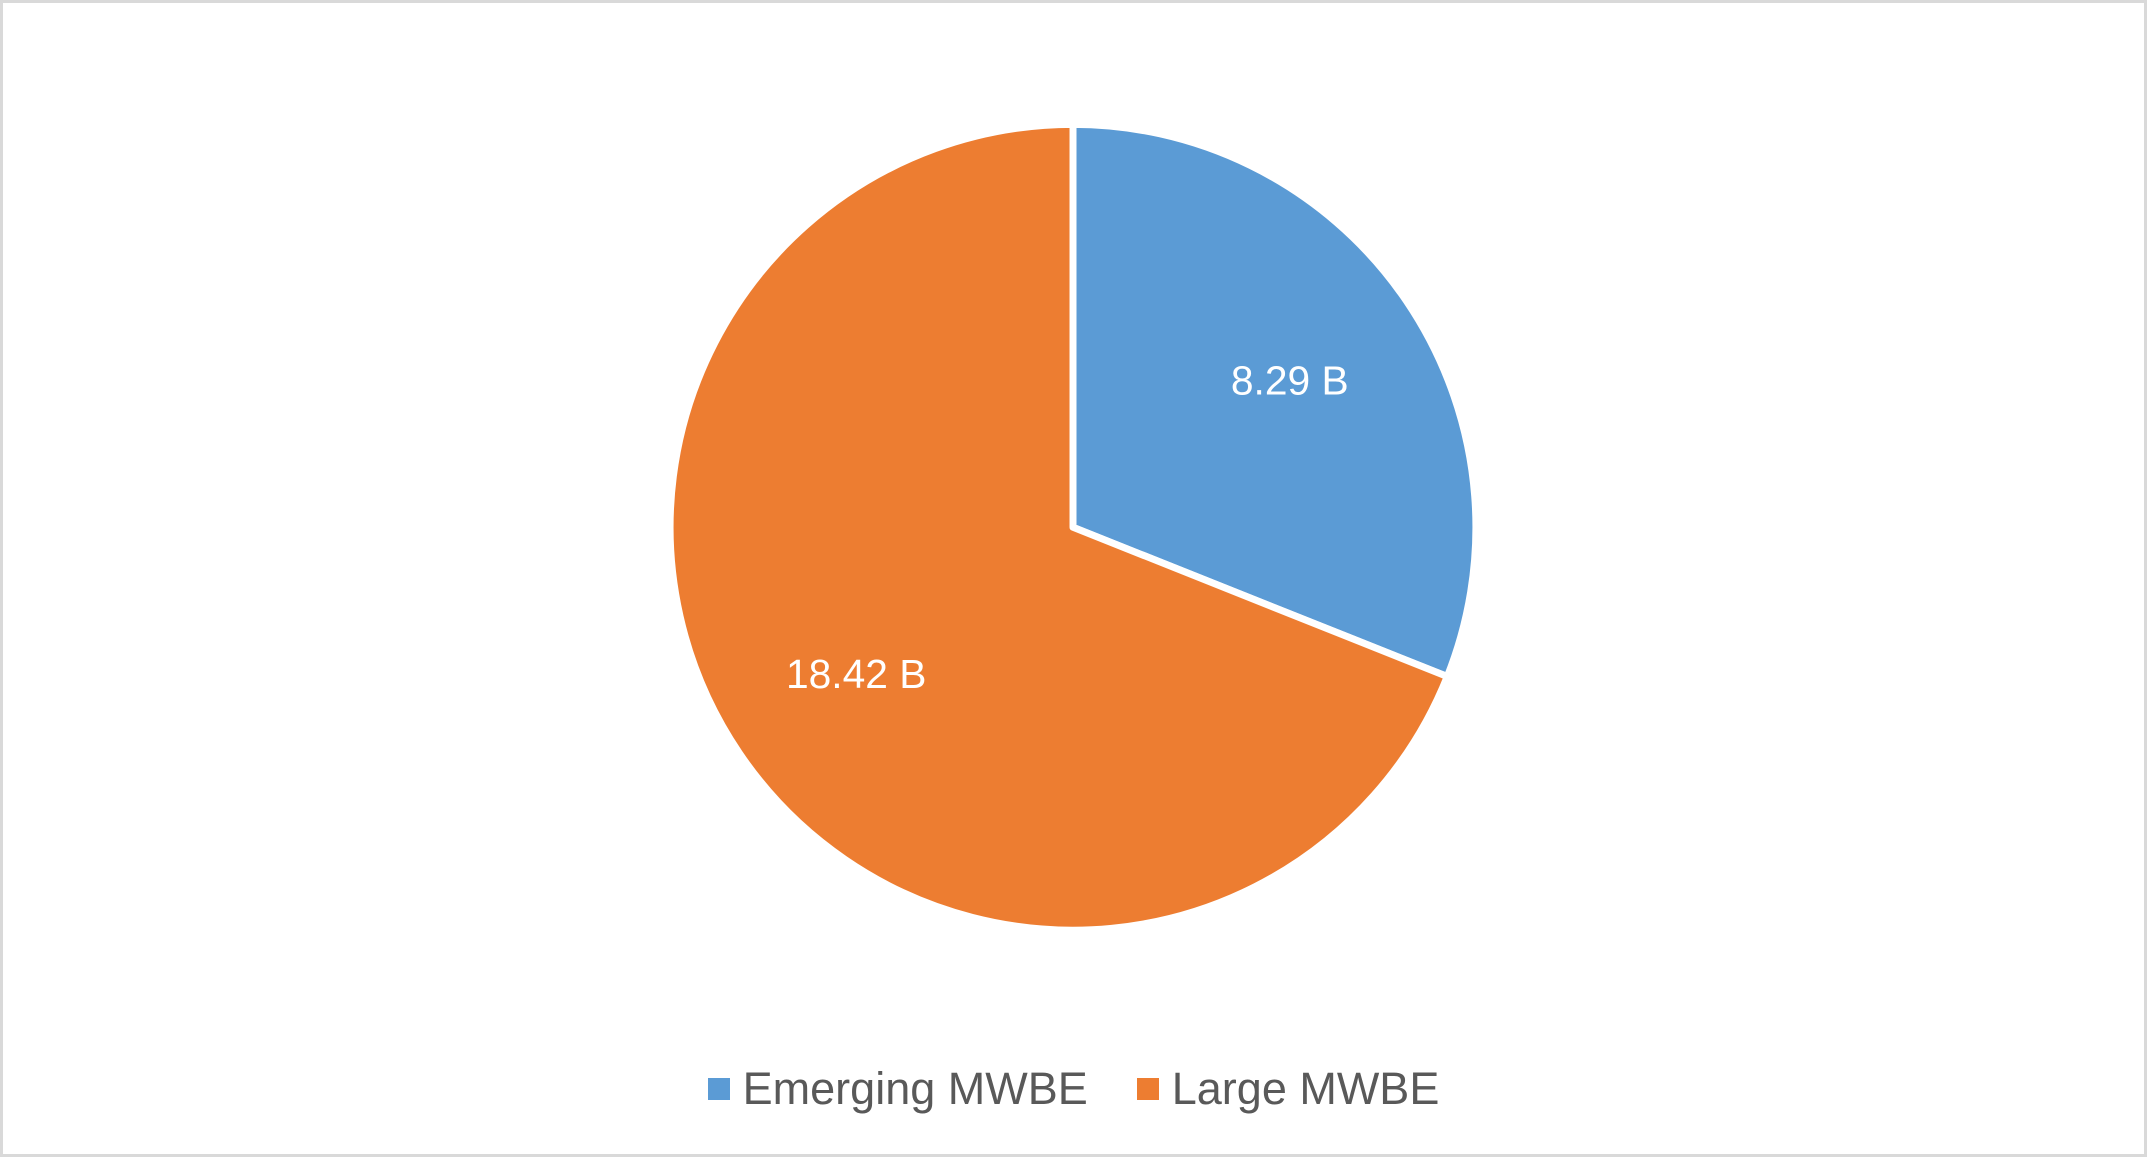  I want to click on data-label-large-mwbe: 18.42 B, so click(856, 674).